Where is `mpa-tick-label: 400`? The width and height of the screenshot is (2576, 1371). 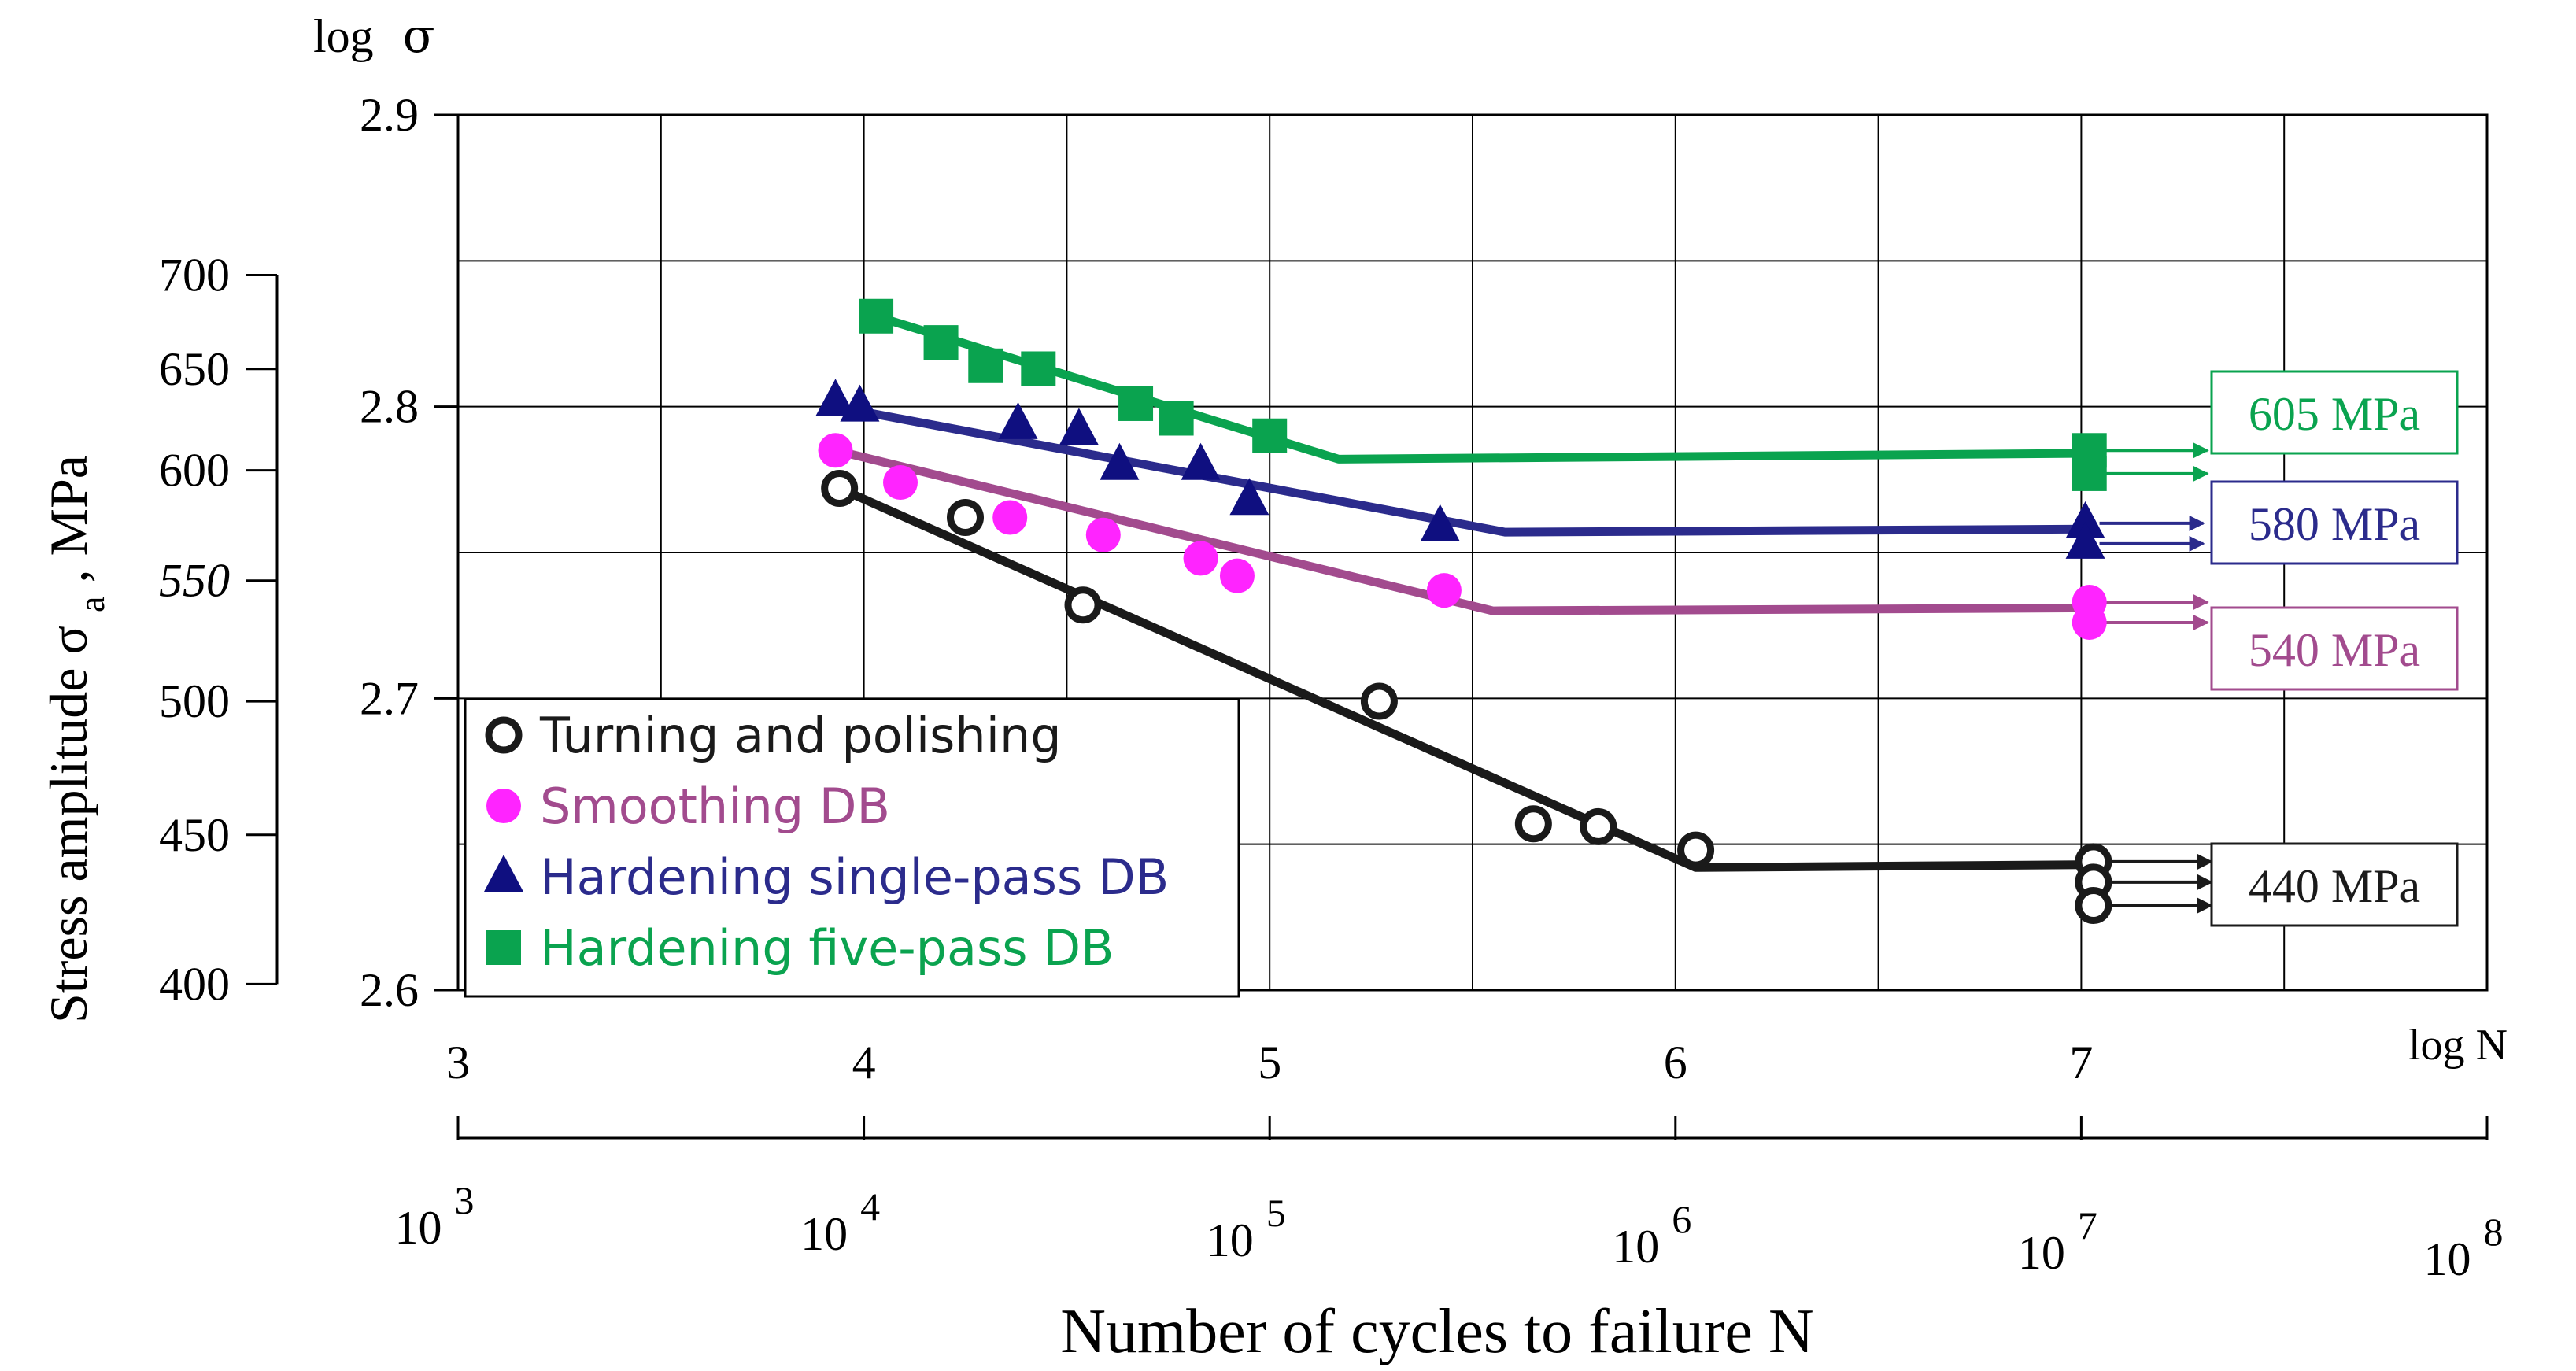 mpa-tick-label: 400 is located at coordinates (194, 984).